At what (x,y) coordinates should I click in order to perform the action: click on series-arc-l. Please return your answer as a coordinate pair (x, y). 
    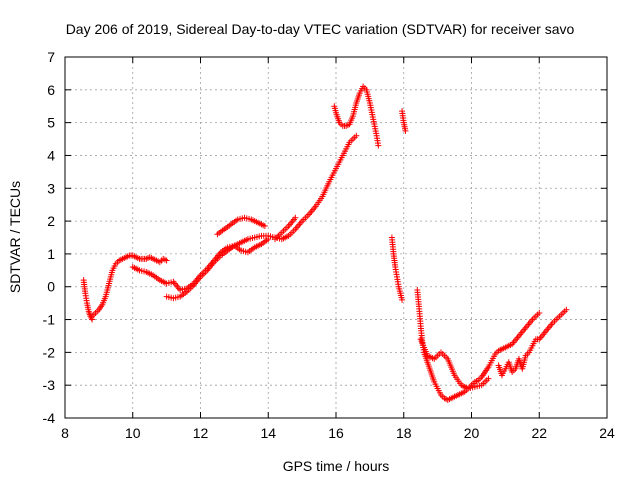
    Looking at the image, I should click on (532, 342).